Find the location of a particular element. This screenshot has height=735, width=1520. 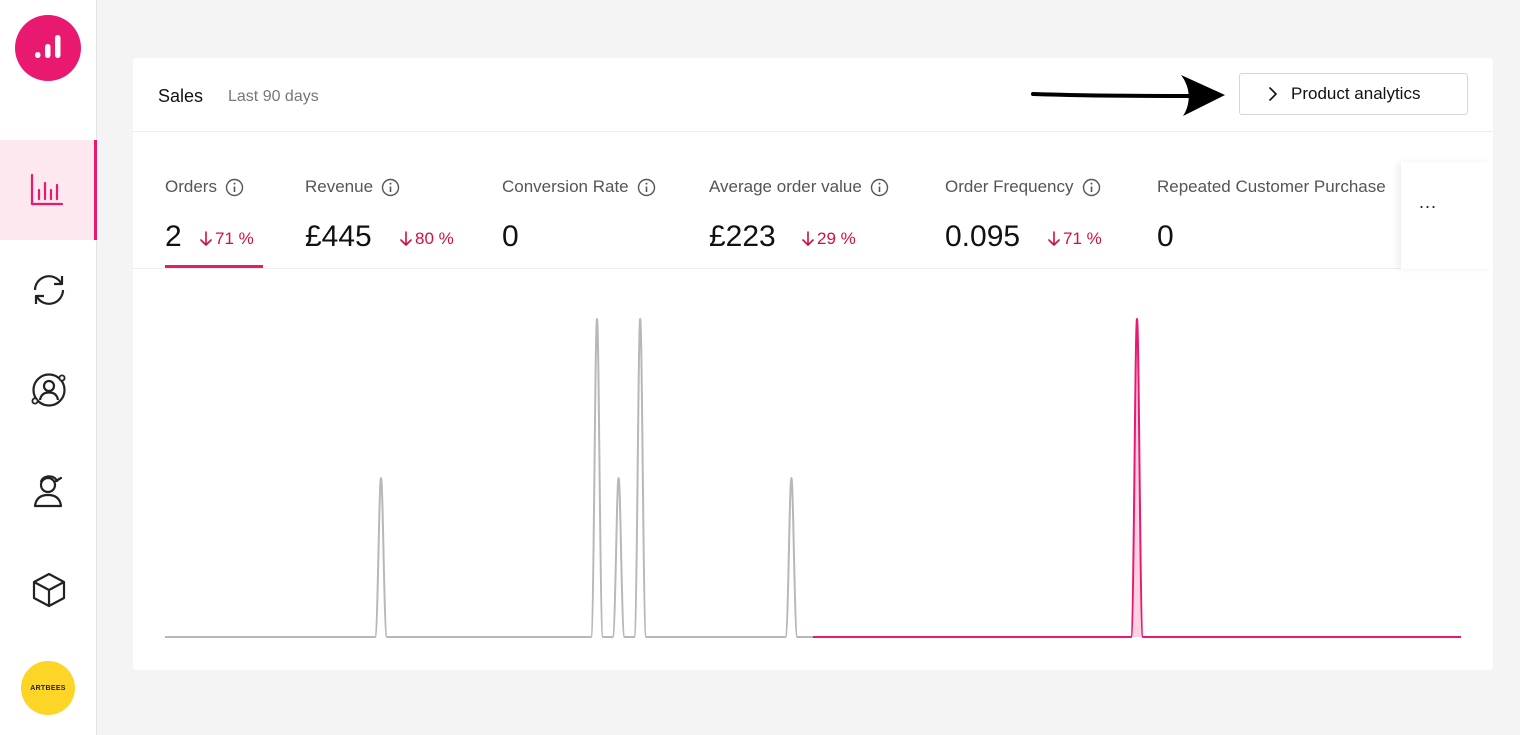

metric-label-container: Orders is located at coordinates (204, 187).